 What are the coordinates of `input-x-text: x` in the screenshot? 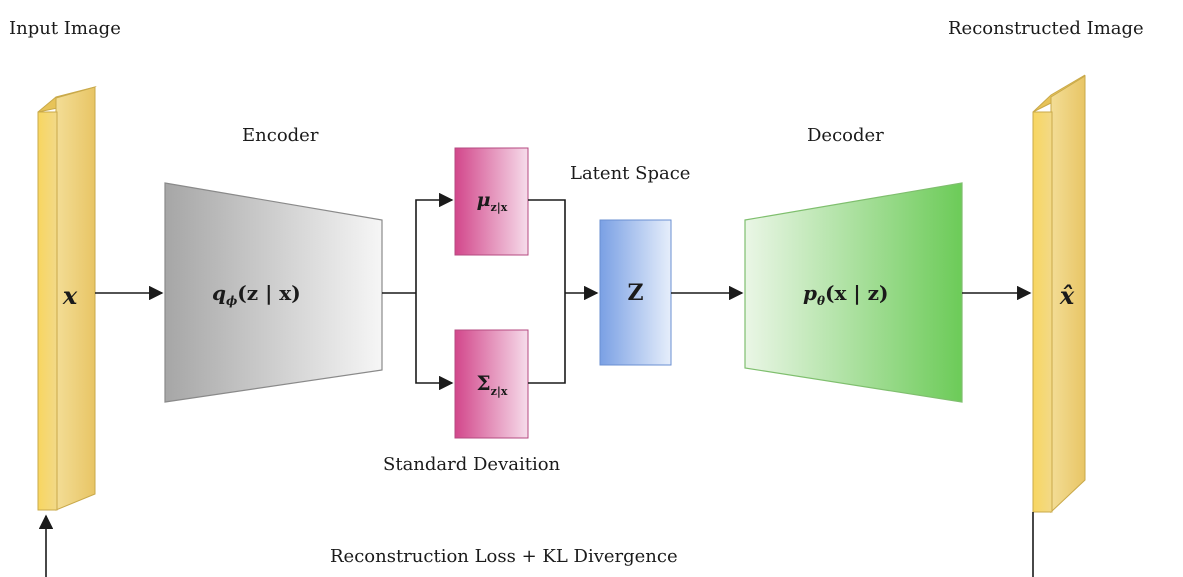 It's located at (70, 295).